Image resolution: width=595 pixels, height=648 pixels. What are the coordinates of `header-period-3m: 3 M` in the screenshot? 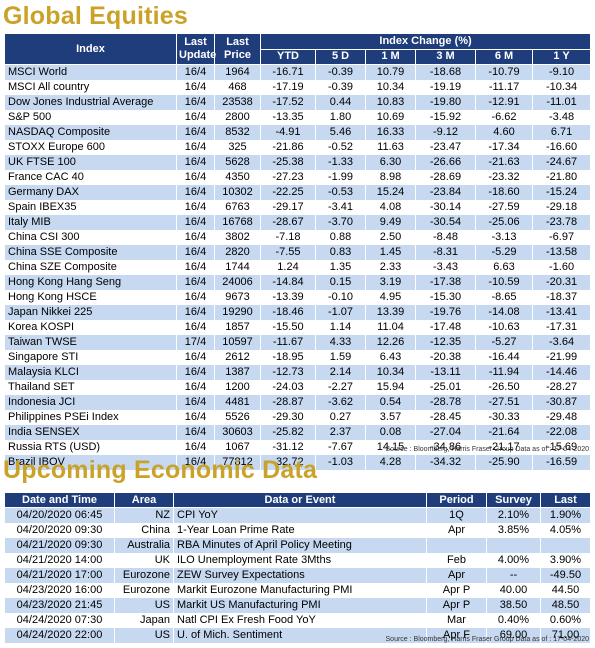 It's located at (445, 56).